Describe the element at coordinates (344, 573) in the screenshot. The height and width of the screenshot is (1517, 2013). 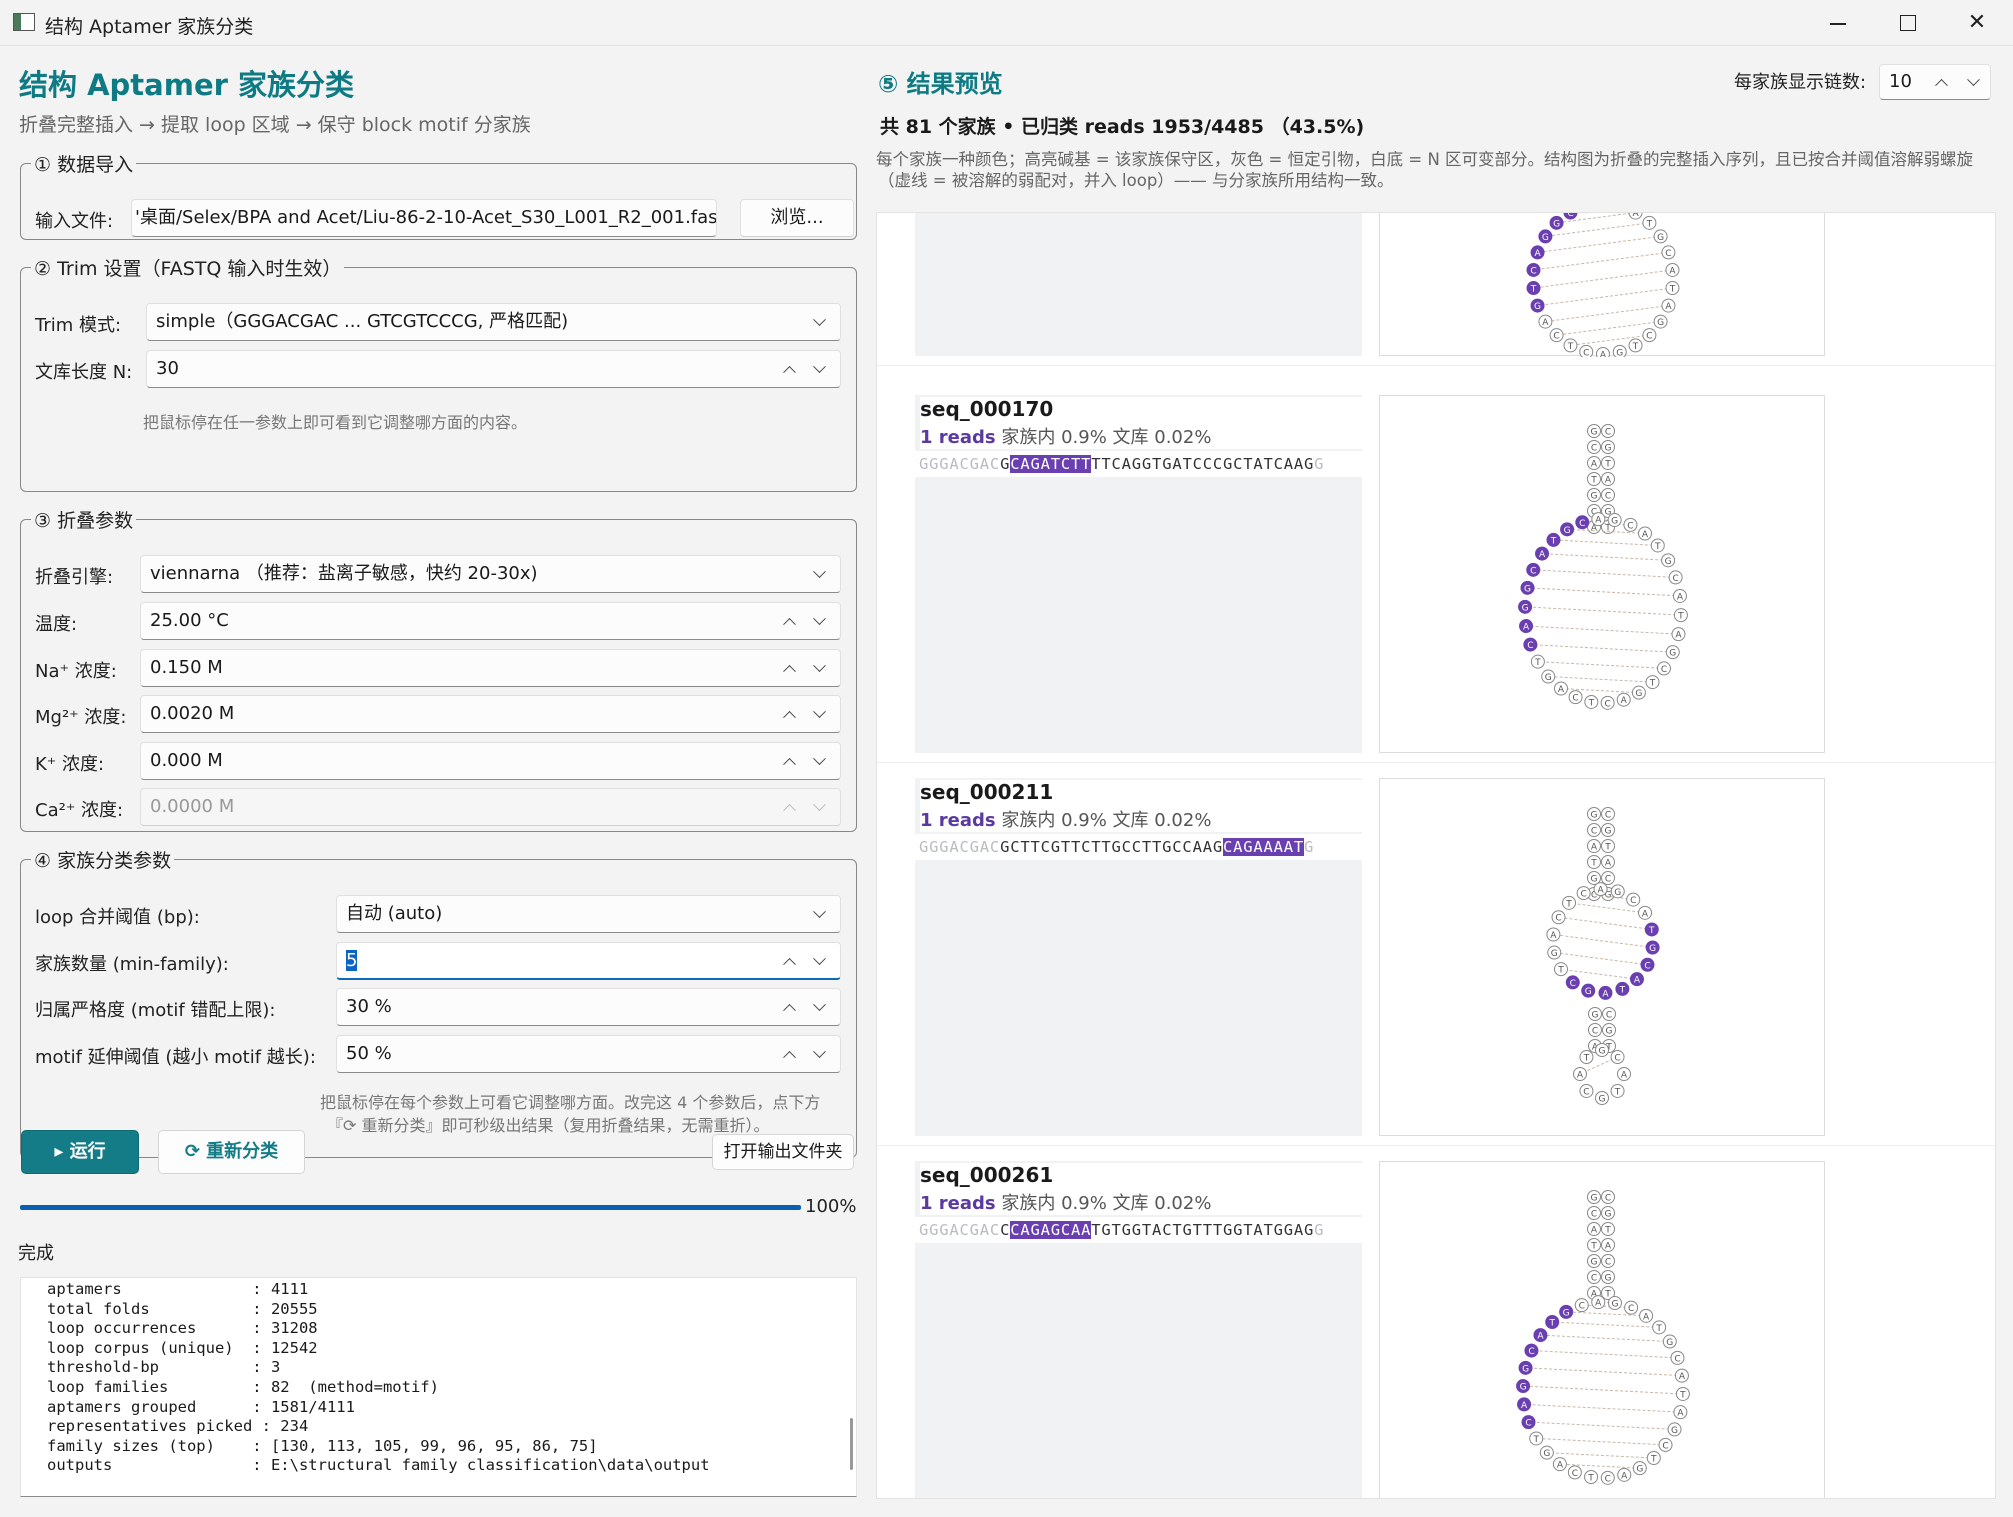
I see `fold-engine-value: viennarna （推荐：盐离子敏感，快约 20-30x)` at that location.